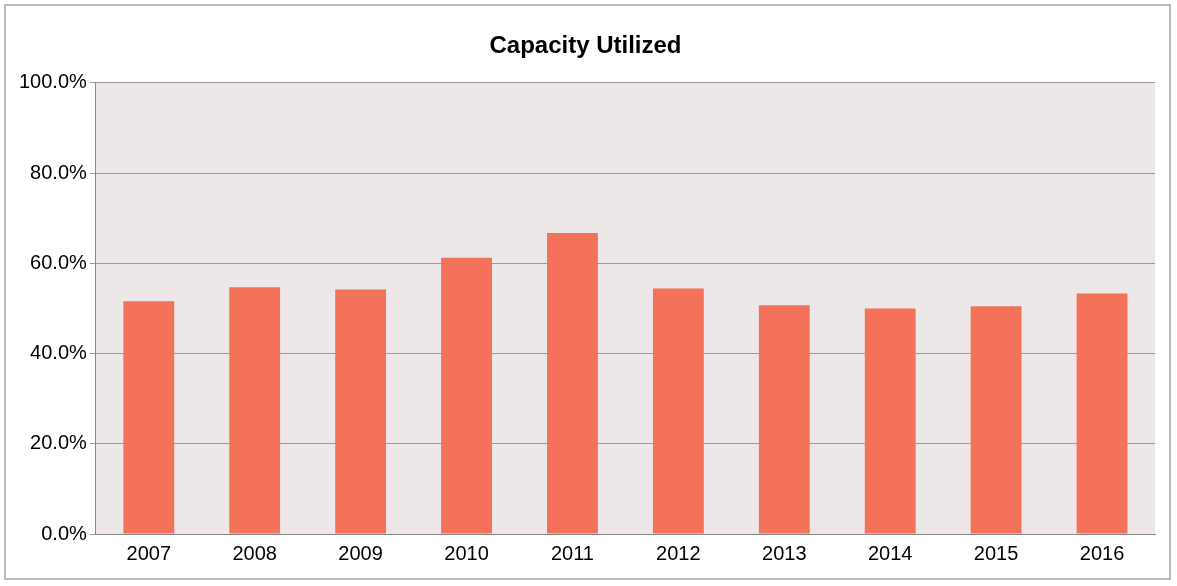 The image size is (1177, 586). I want to click on y-tick-label: 100.0%, so click(53, 81).